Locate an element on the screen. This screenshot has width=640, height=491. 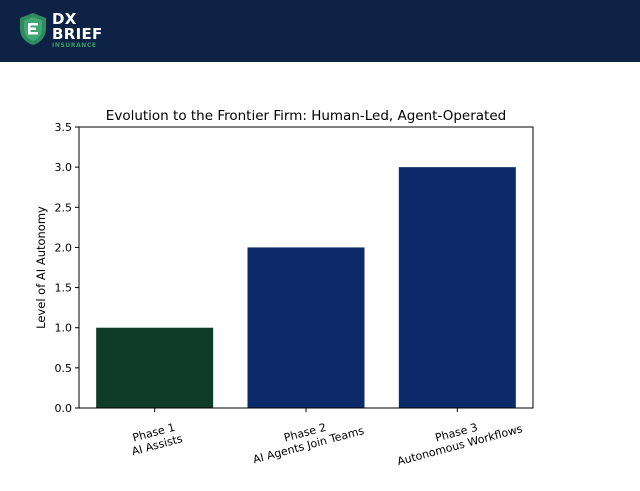
brand-line1: DX is located at coordinates (64, 19).